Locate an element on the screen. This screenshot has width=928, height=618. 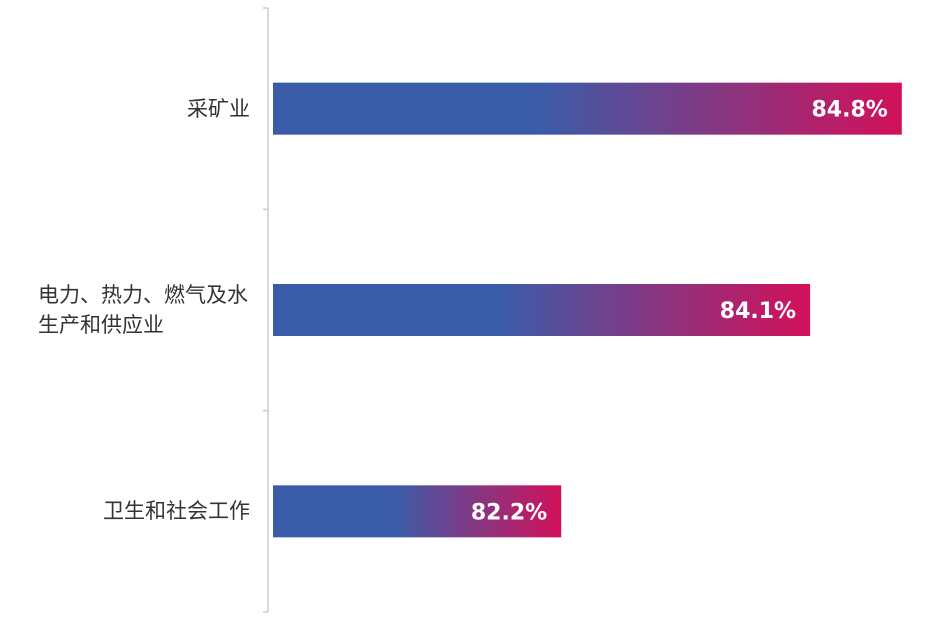
category-label-box: 电力、热力、燃气及水生产和供应业 is located at coordinates (144, 310).